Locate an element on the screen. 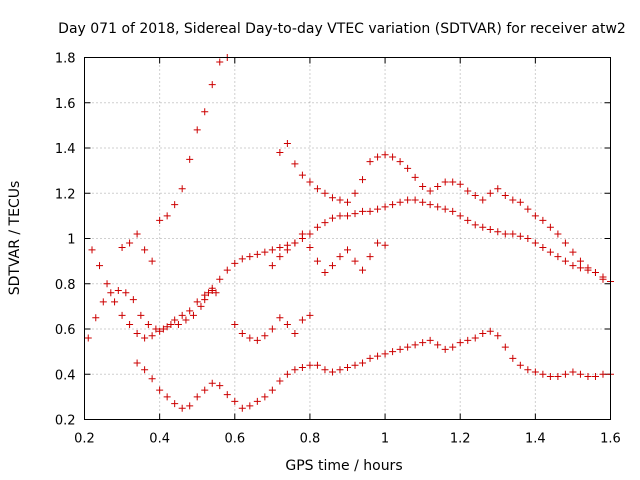 The width and height of the screenshot is (640, 480). y-tick-label: 0.6 is located at coordinates (65, 330).